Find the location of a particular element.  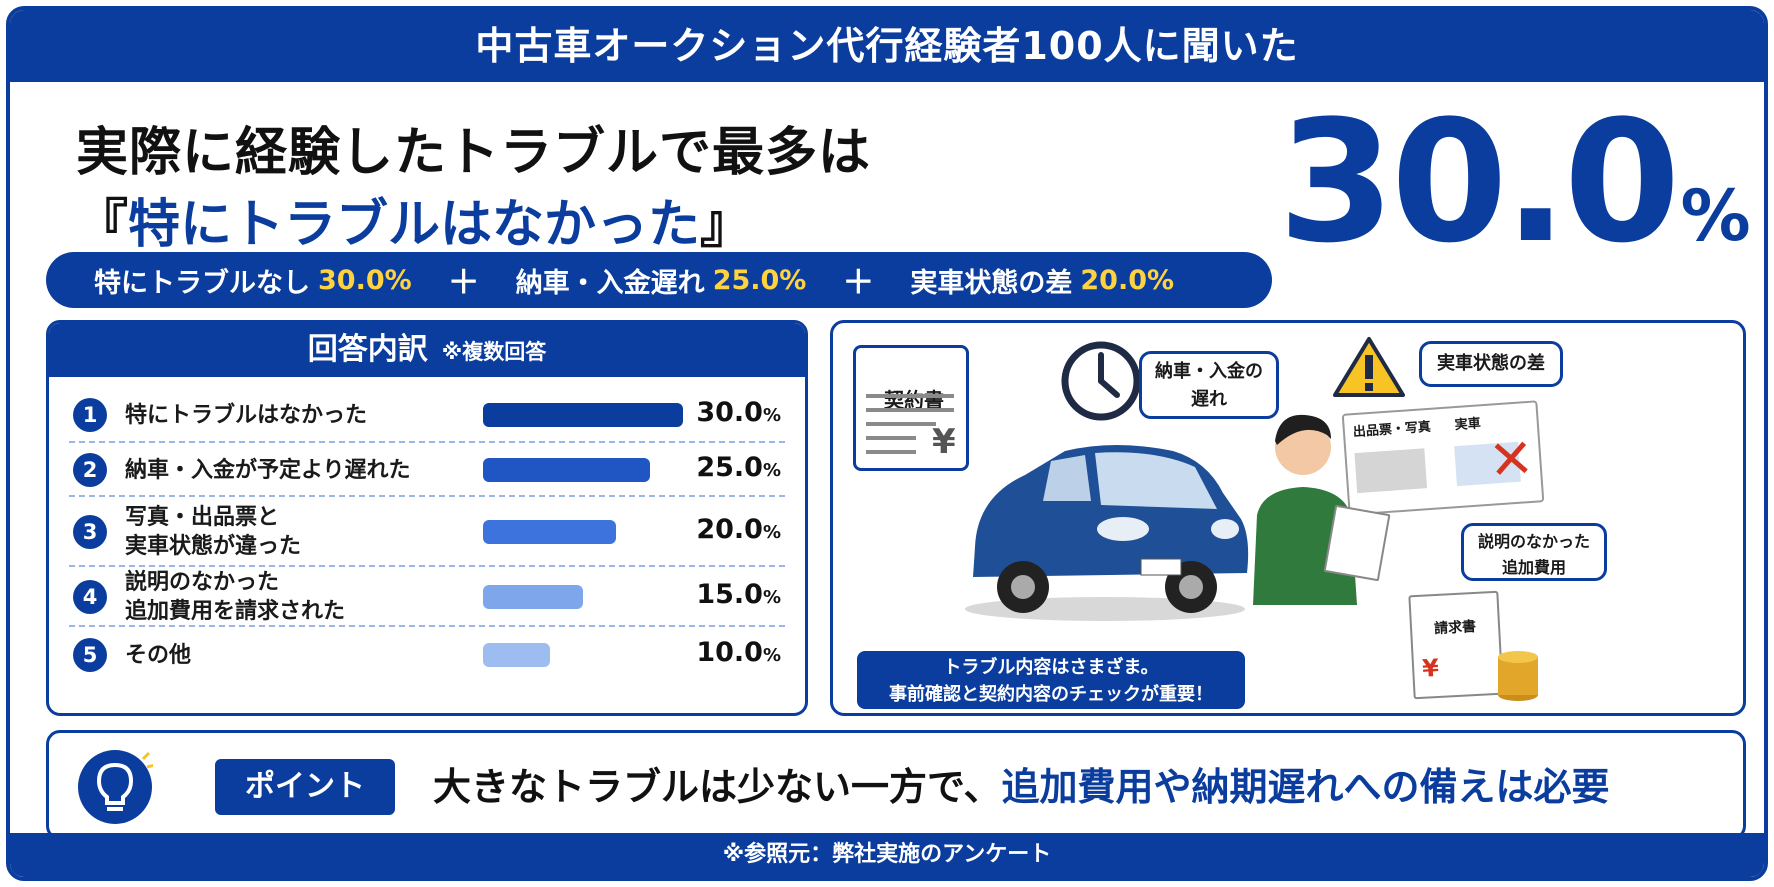

illustration-note: トラブル内容はさまざま。 事前確認と契約内容のチェックが重要！ is located at coordinates (1051, 680).